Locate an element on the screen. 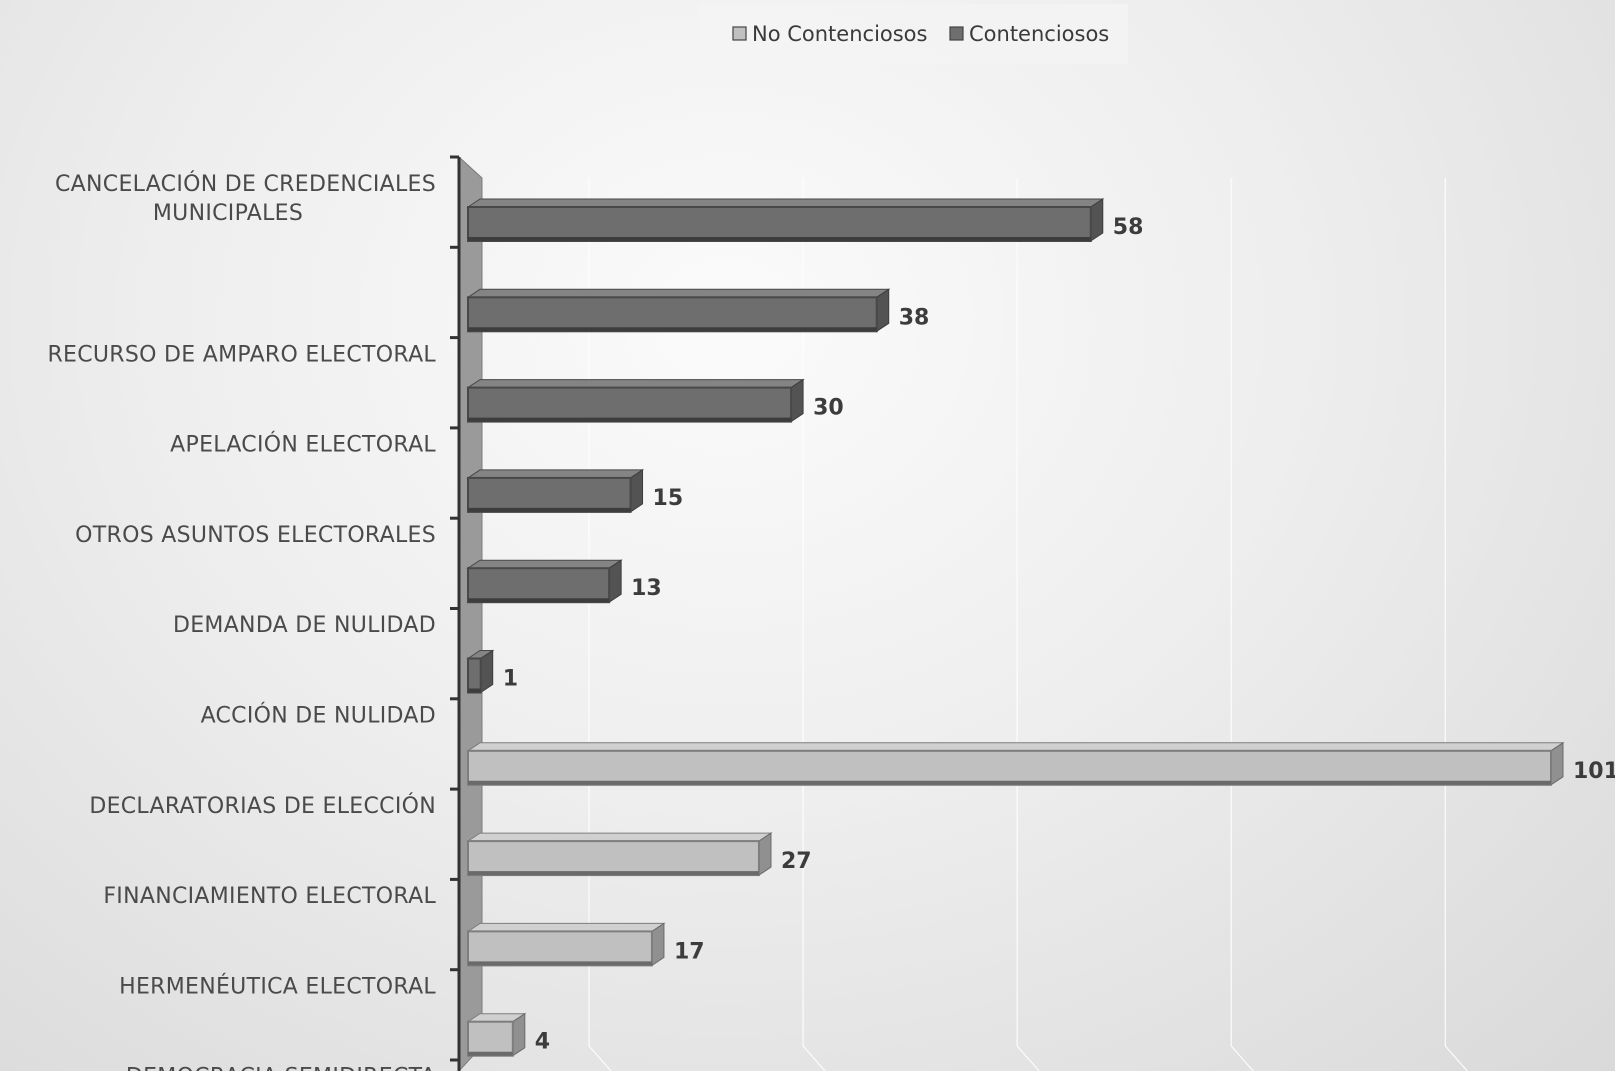 This screenshot has width=1615, height=1071. category-label-line: DECLARATORIAS DE ELECCIÓN is located at coordinates (262, 806).